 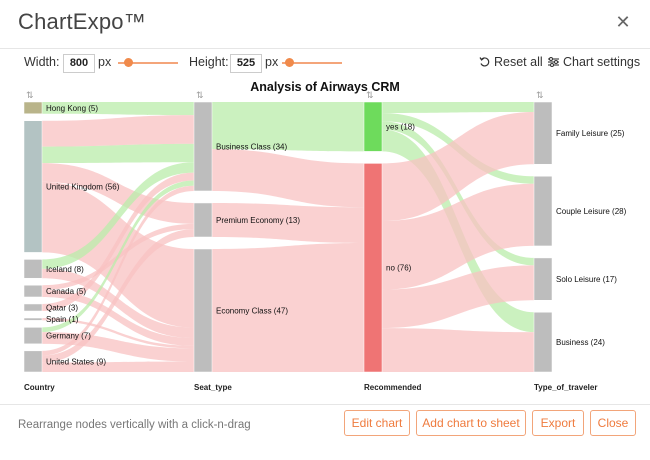 What do you see at coordinates (586, 279) in the screenshot?
I see `node-label-sl: Solo Leisure (17)` at bounding box center [586, 279].